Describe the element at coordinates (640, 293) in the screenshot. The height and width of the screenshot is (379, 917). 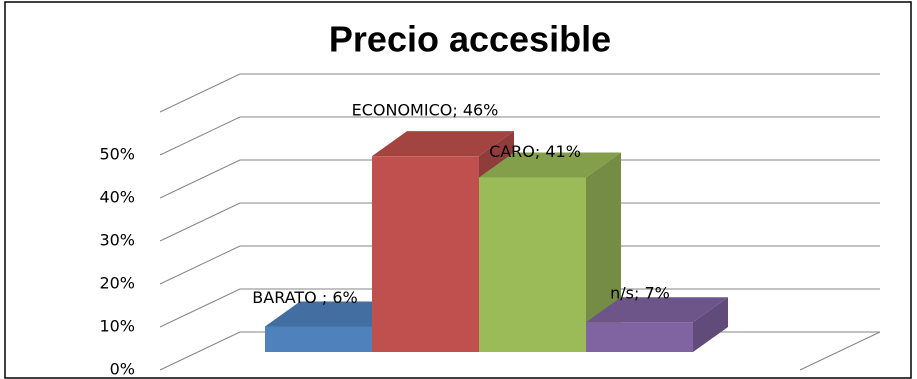
I see `data-label: n/s; 7%` at that location.